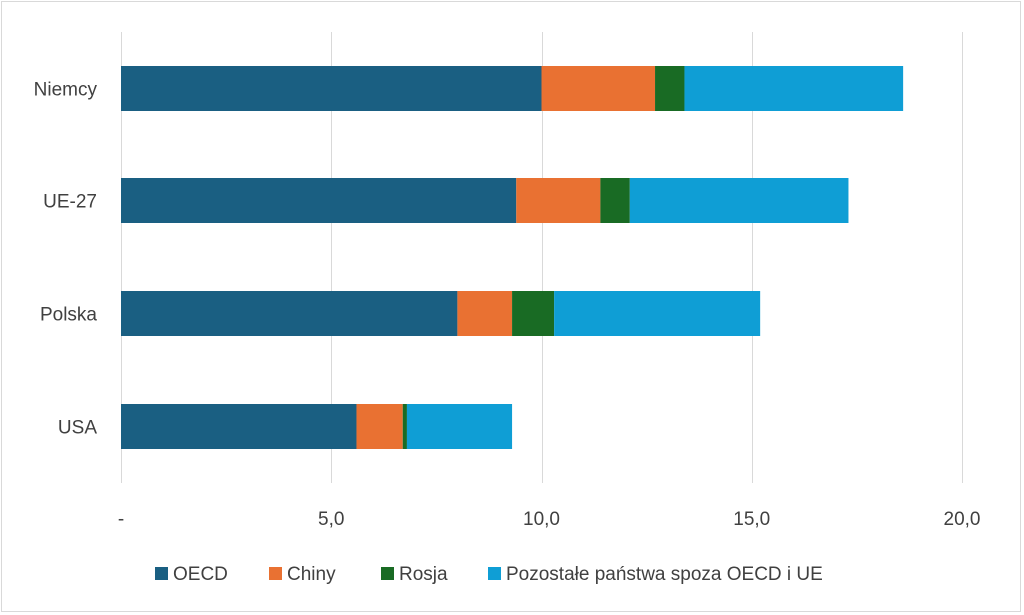 The width and height of the screenshot is (1024, 615). Describe the element at coordinates (239, 426) in the screenshot. I see `bar-usa-oecd` at that location.